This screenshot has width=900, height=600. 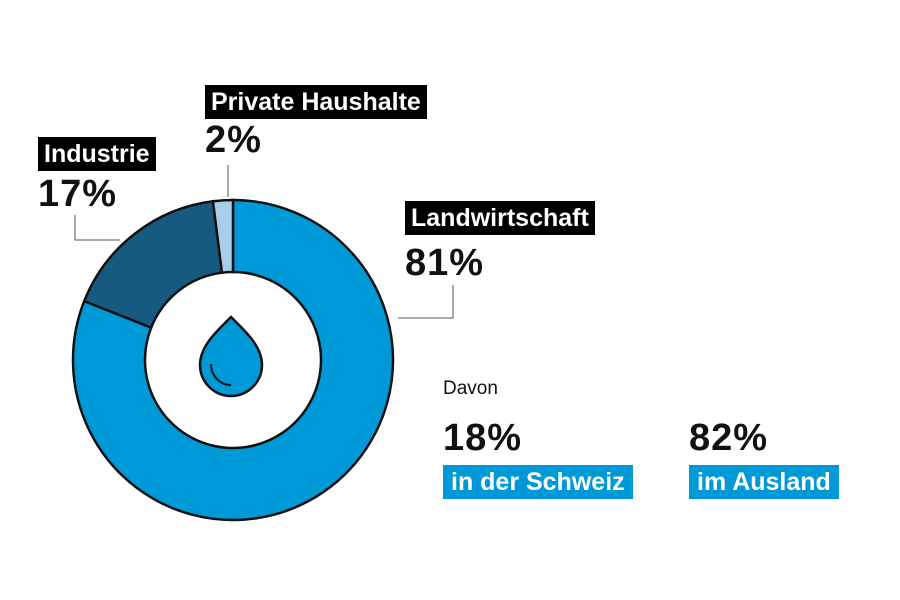 I want to click on breakdown-intro: Davon, so click(x=470, y=388).